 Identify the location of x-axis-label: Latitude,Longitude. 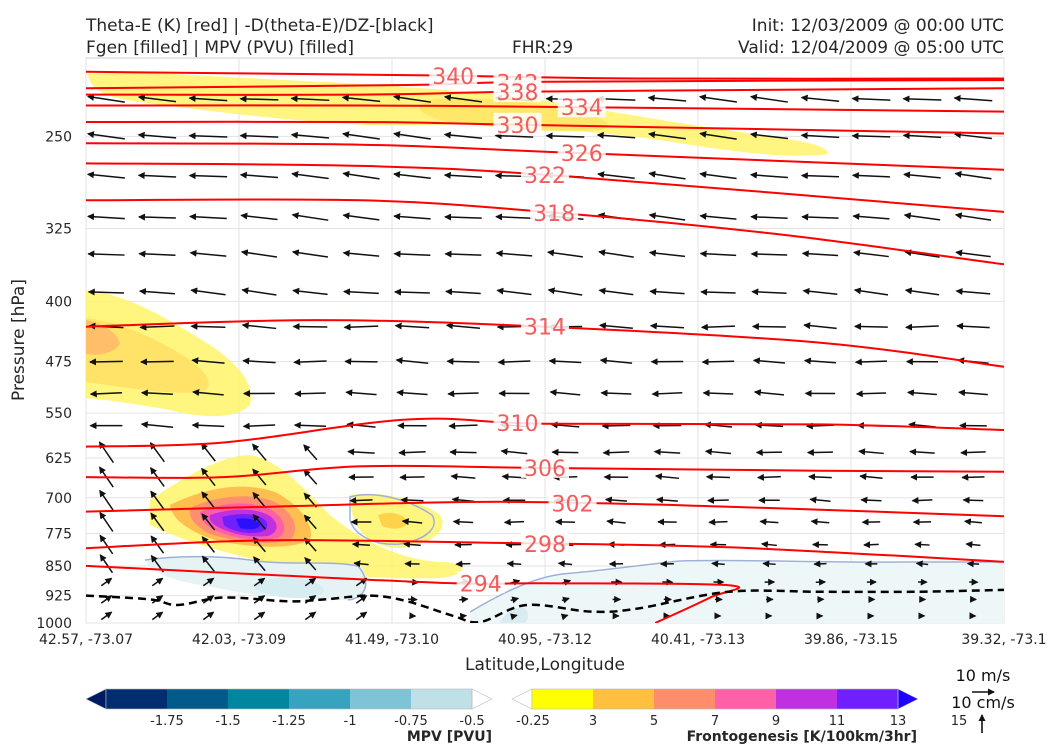
(545, 665).